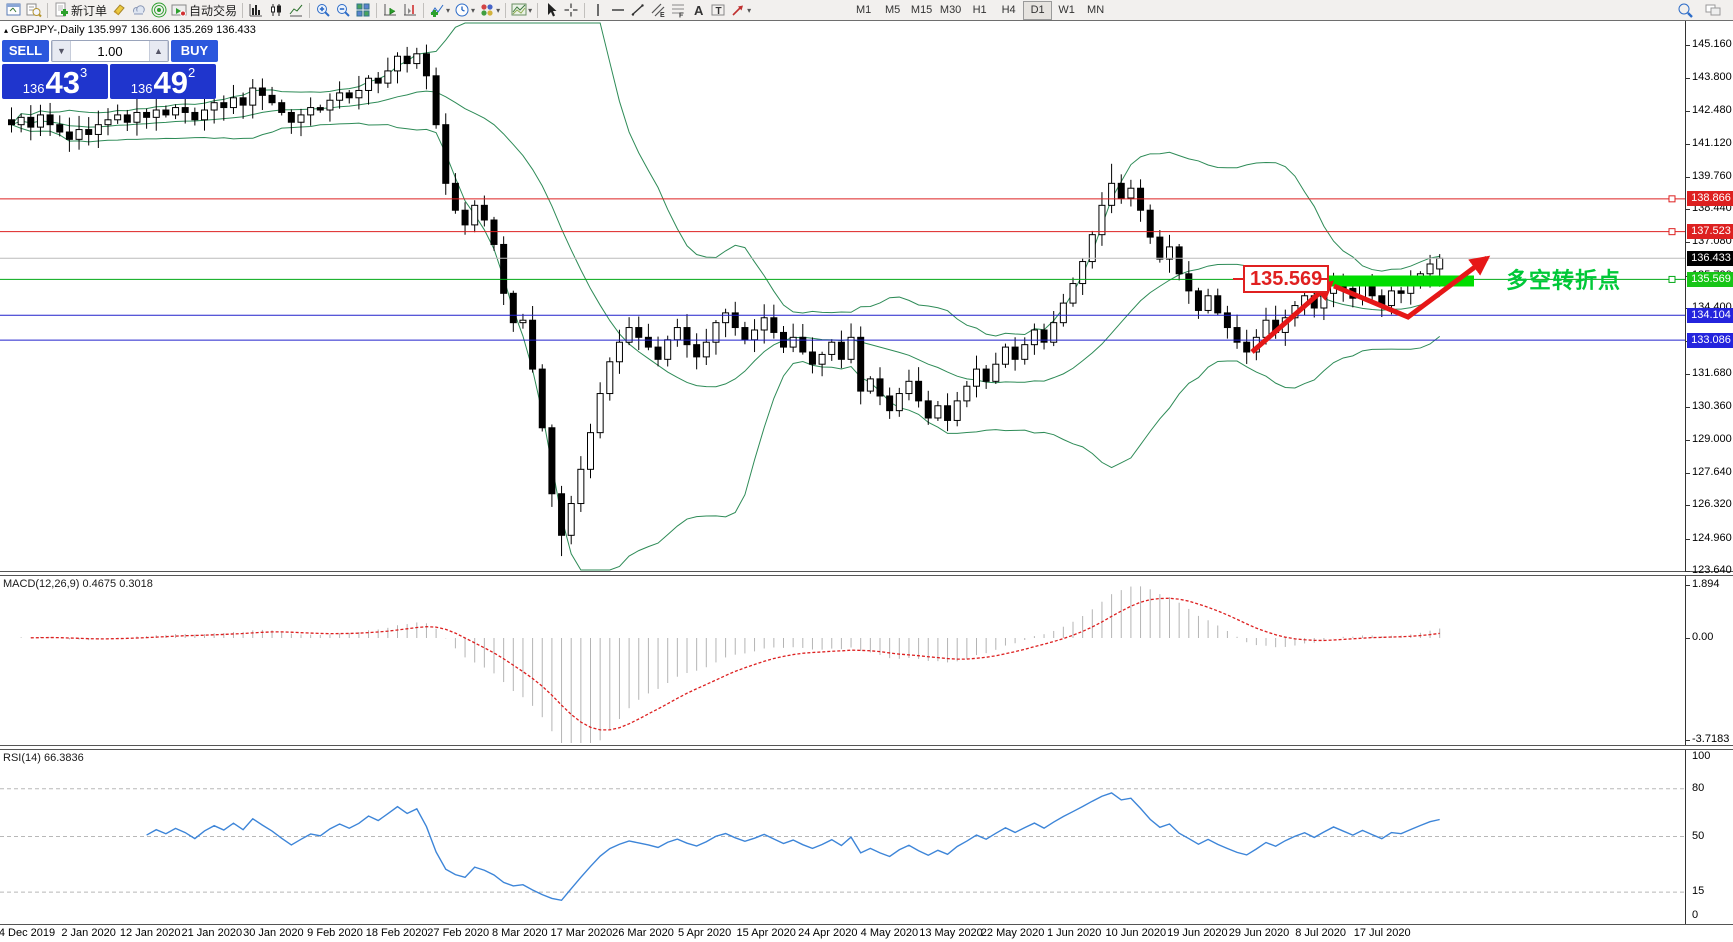 Image resolution: width=1733 pixels, height=942 pixels. Describe the element at coordinates (866, 747) in the screenshot. I see `panel-separator-macd-rsi` at that location.